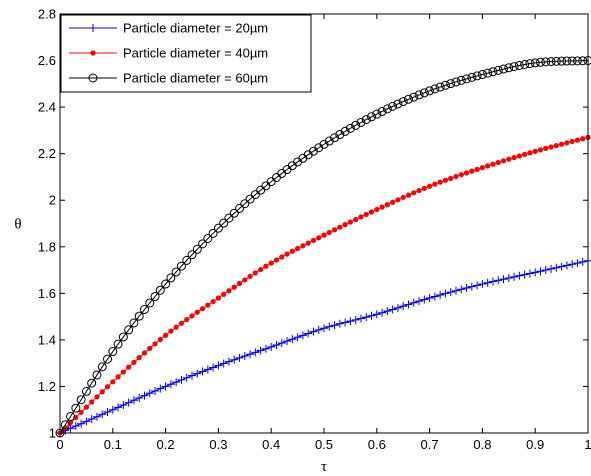  What do you see at coordinates (482, 444) in the screenshot?
I see `x-tick-label: 0.8` at bounding box center [482, 444].